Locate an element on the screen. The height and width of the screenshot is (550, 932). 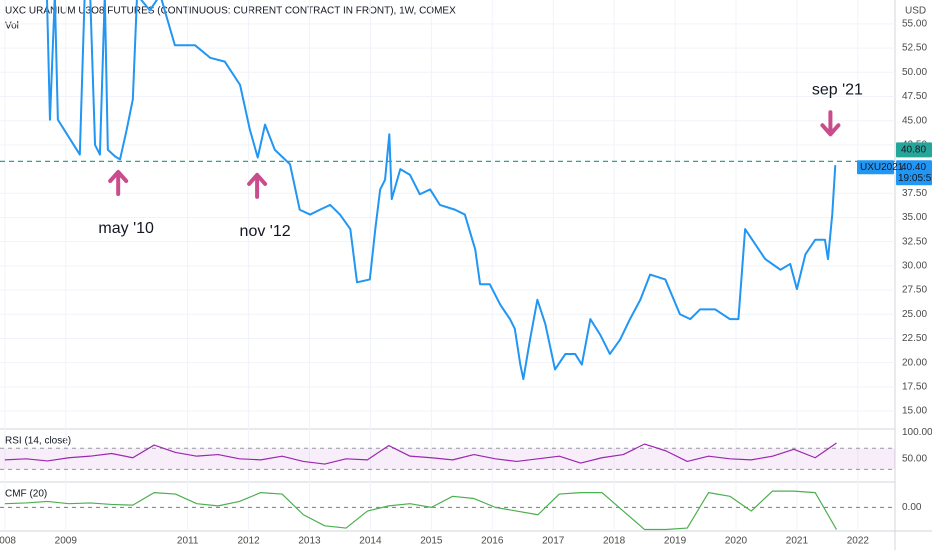
y-tick-label: 17.50 is located at coordinates (914, 387).